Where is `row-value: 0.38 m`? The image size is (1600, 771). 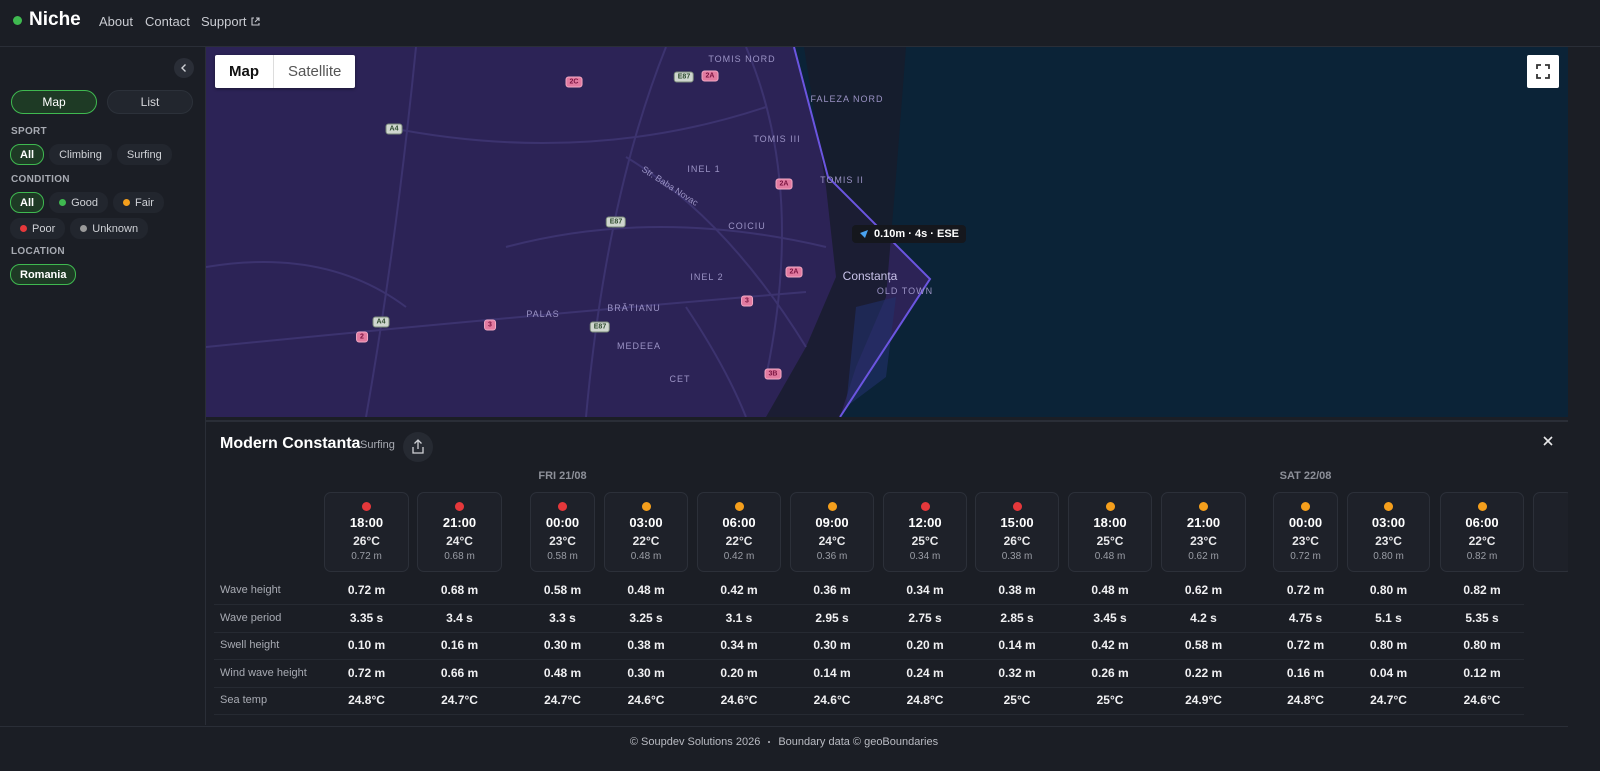 row-value: 0.38 m is located at coordinates (646, 645).